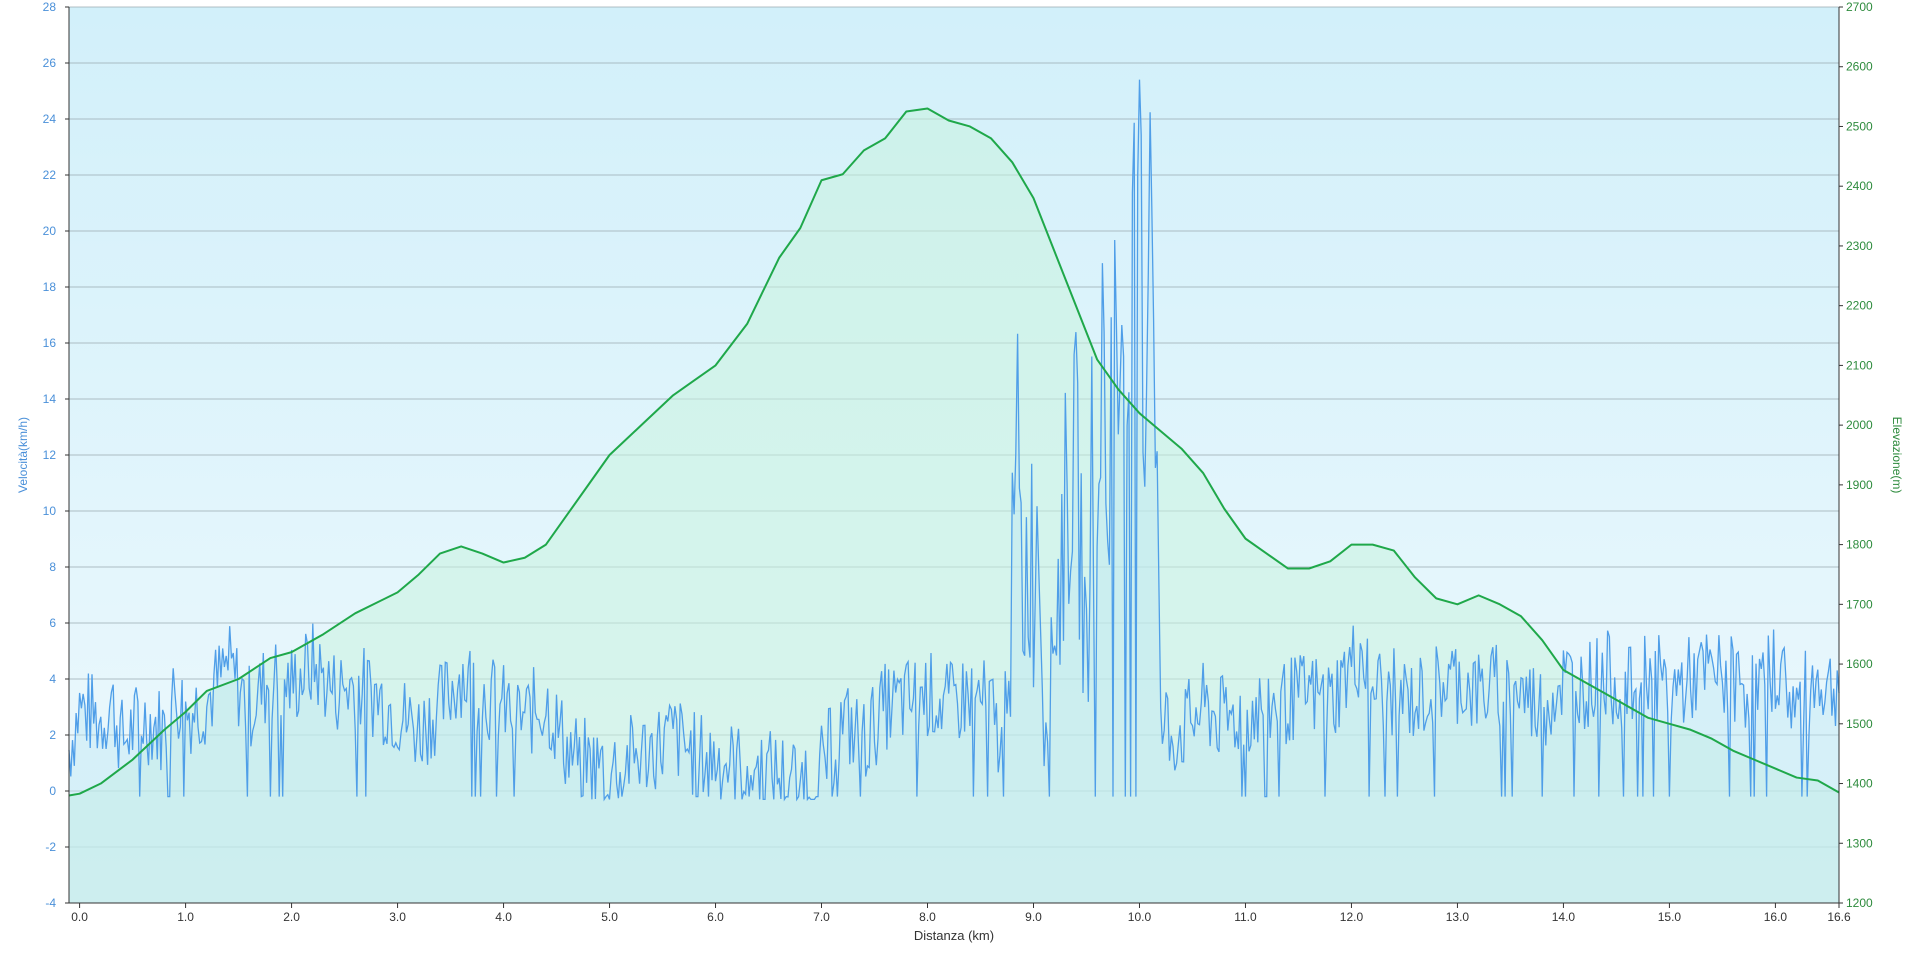 The image size is (1913, 957). I want to click on right-tick-label: 2700, so click(1859, 7).